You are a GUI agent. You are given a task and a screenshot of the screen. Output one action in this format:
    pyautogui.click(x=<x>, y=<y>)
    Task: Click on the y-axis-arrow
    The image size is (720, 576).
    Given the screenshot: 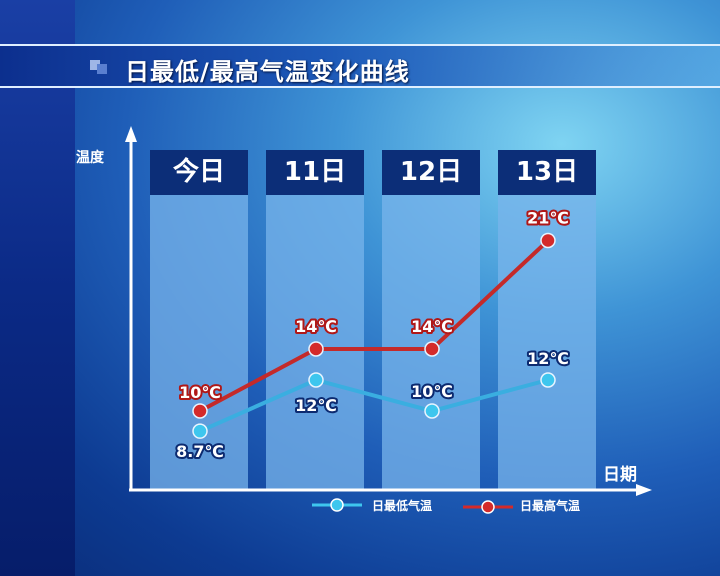 What is the action you would take?
    pyautogui.click(x=131, y=134)
    